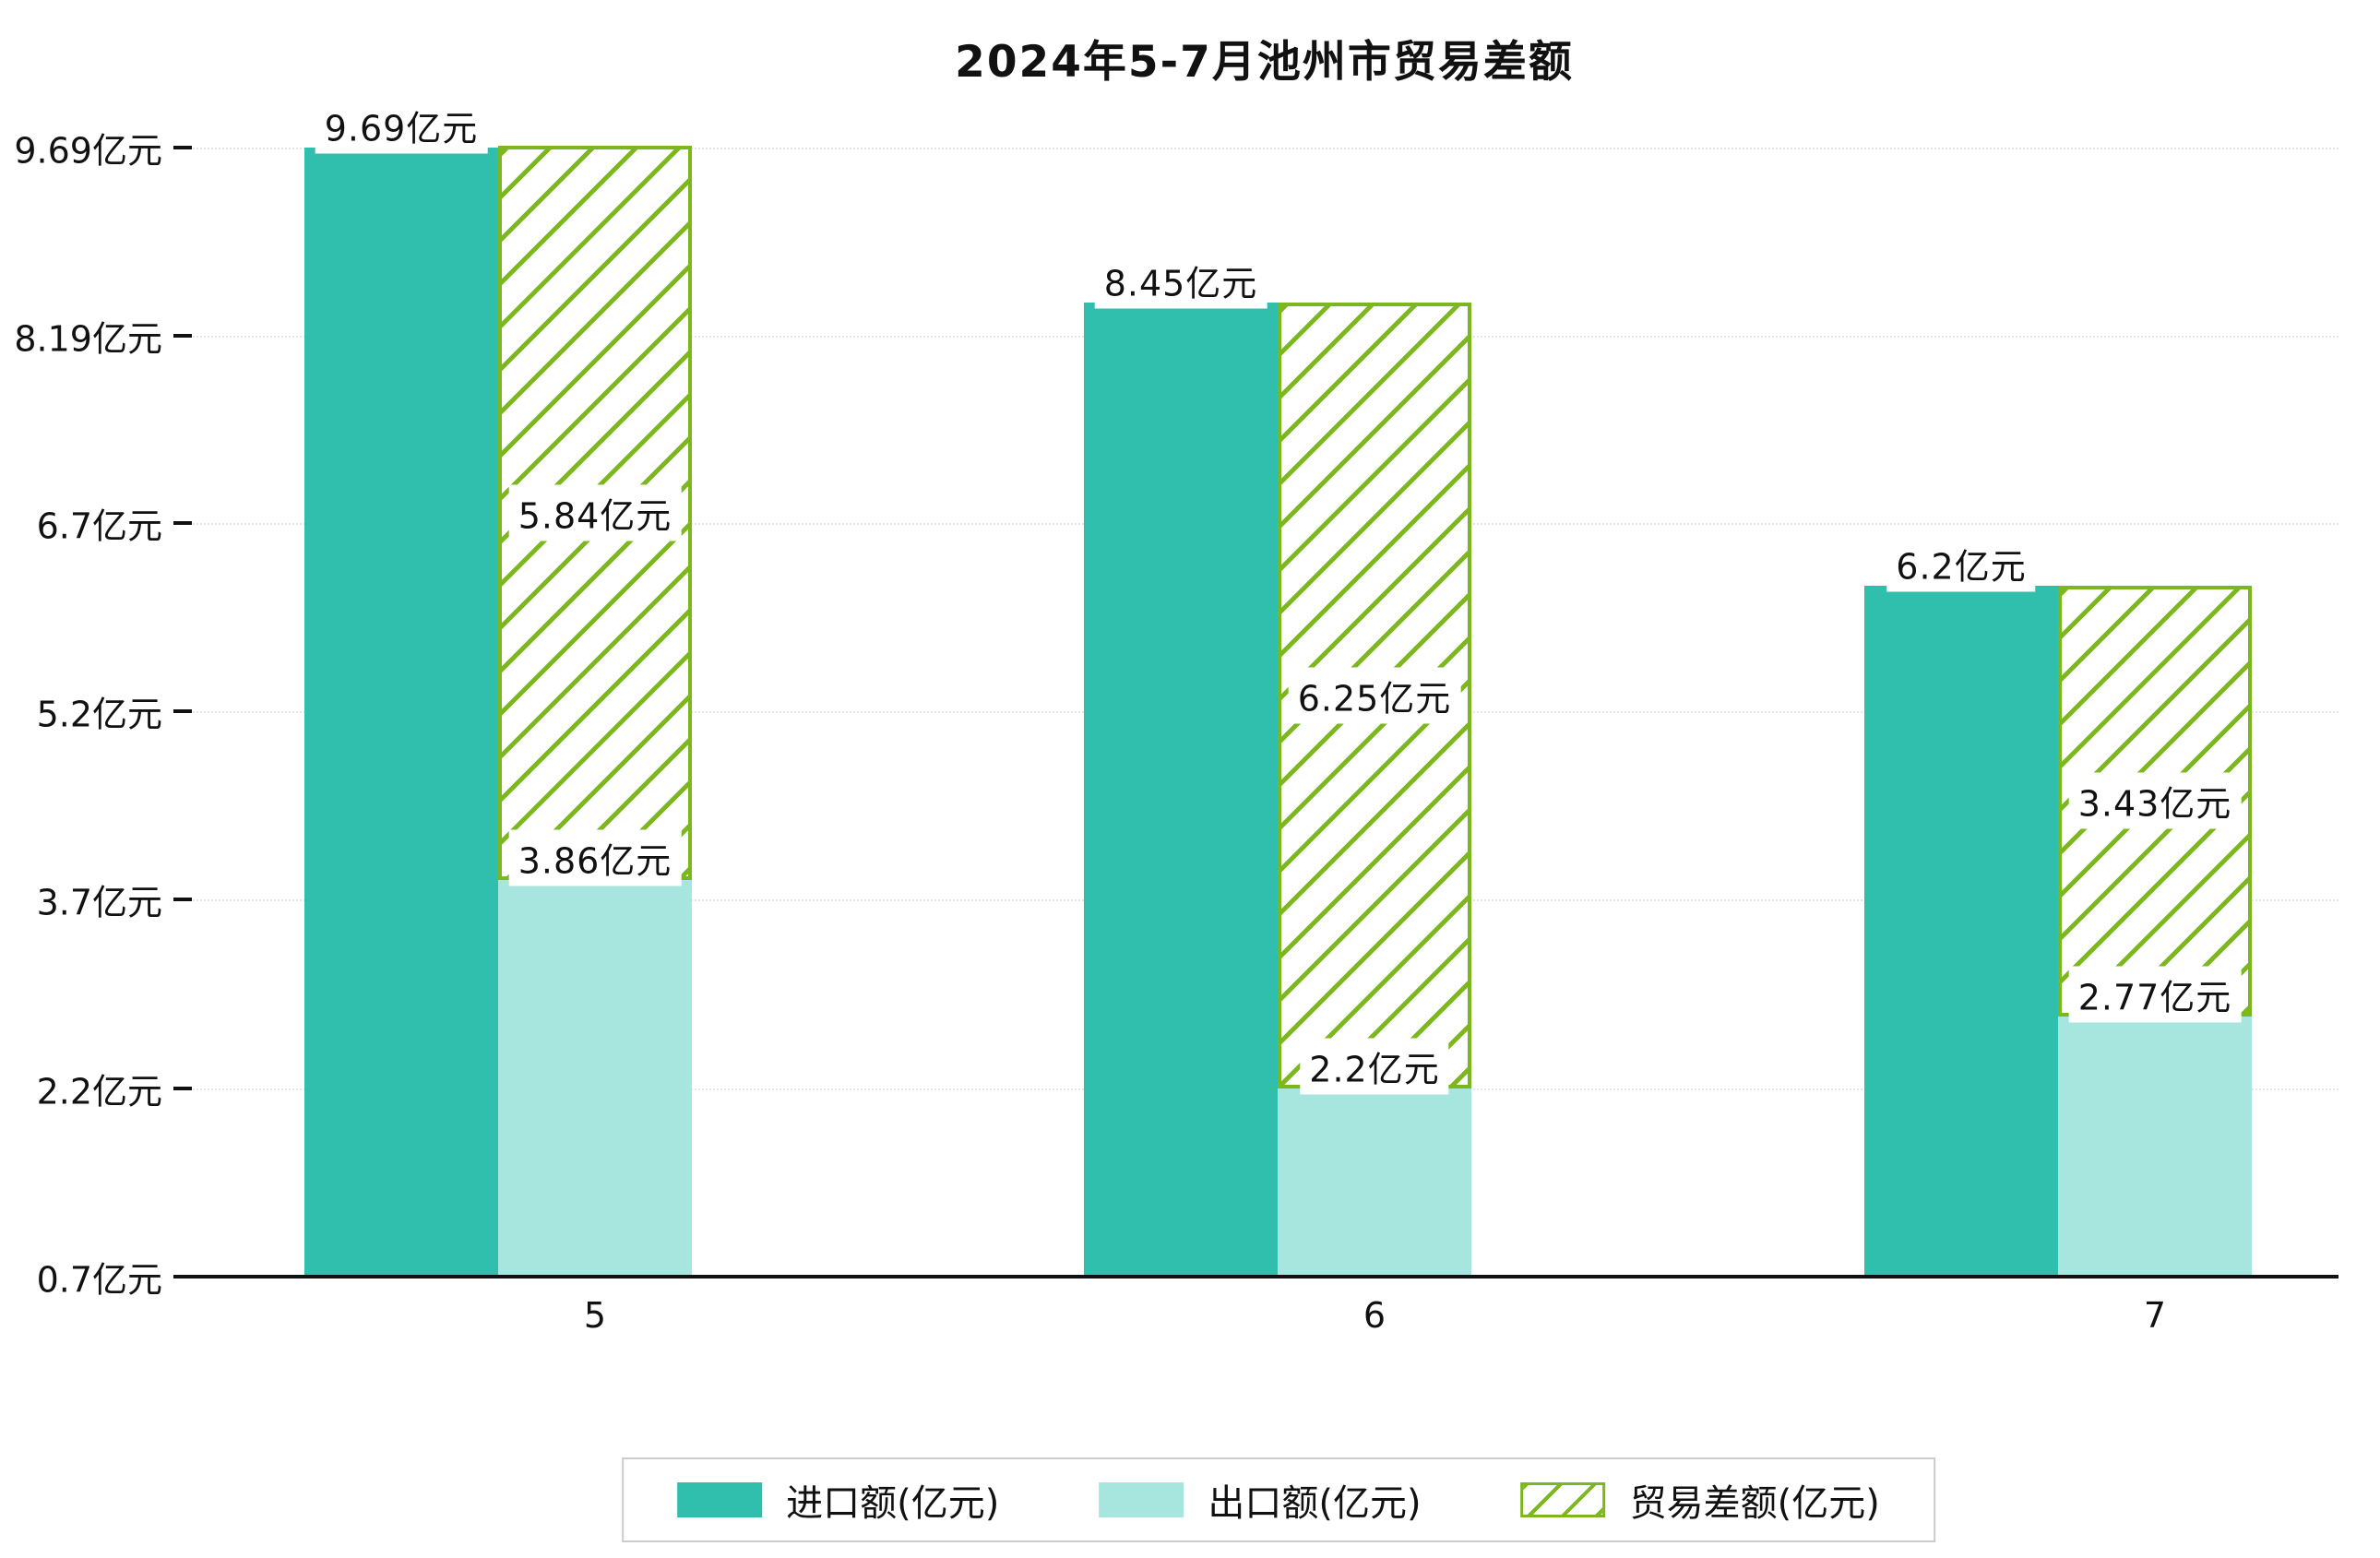 Image resolution: width=2380 pixels, height=1558 pixels. What do you see at coordinates (1180, 280) in the screenshot?
I see `import-value-label: 8.45亿元` at bounding box center [1180, 280].